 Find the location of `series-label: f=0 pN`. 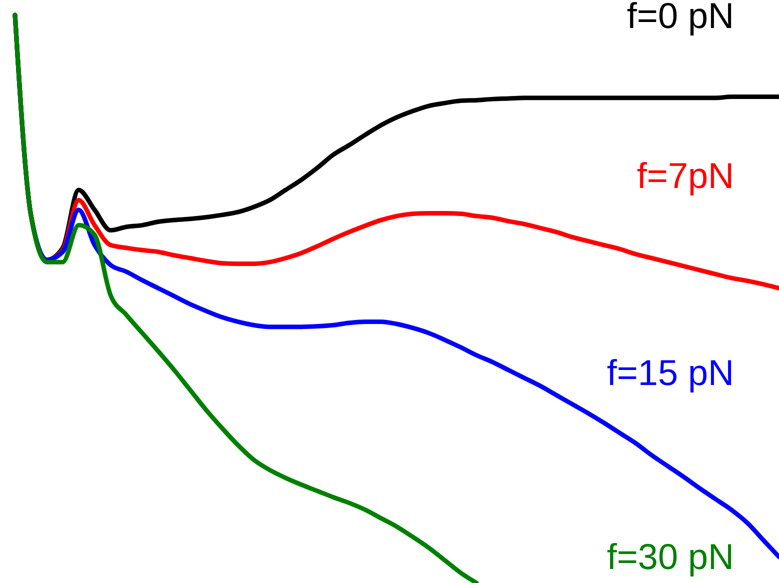

series-label: f=0 pN is located at coordinates (680, 18).